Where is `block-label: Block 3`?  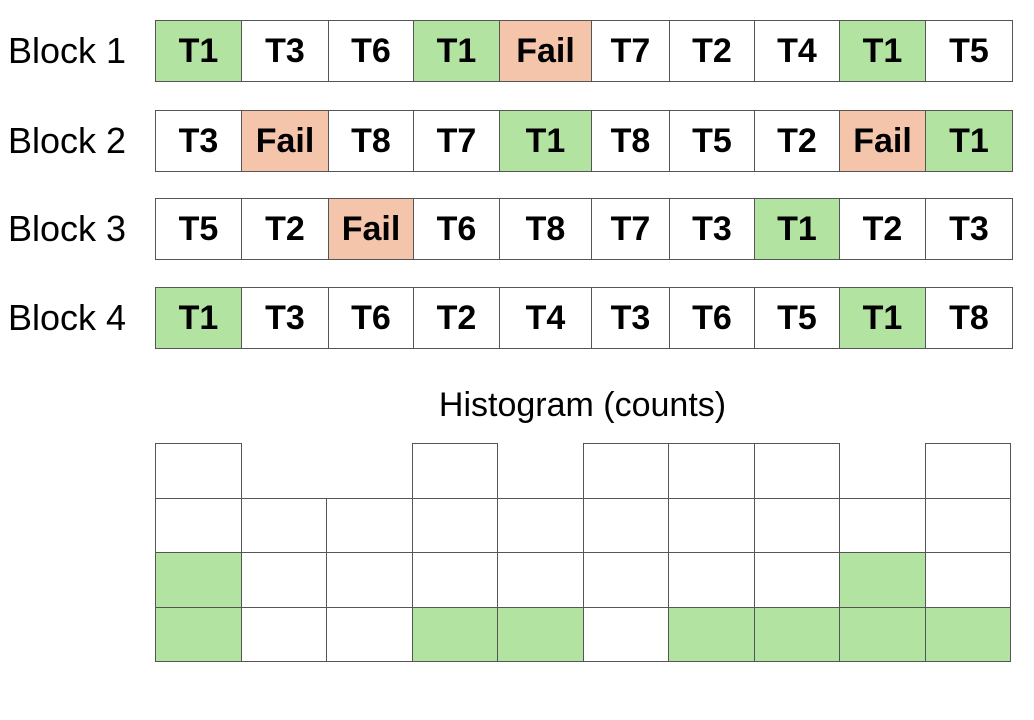
block-label: Block 3 is located at coordinates (67, 228).